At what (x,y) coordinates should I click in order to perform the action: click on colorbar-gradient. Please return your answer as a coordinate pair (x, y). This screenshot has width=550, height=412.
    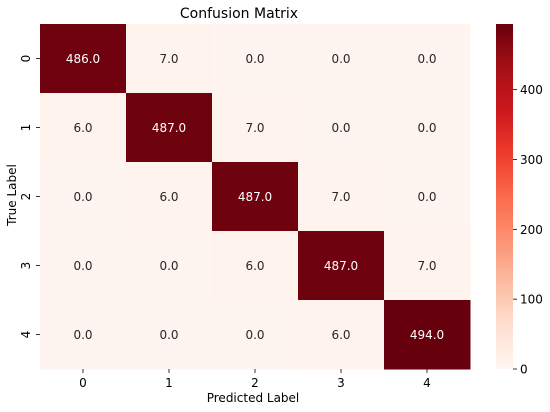
    Looking at the image, I should click on (504, 196).